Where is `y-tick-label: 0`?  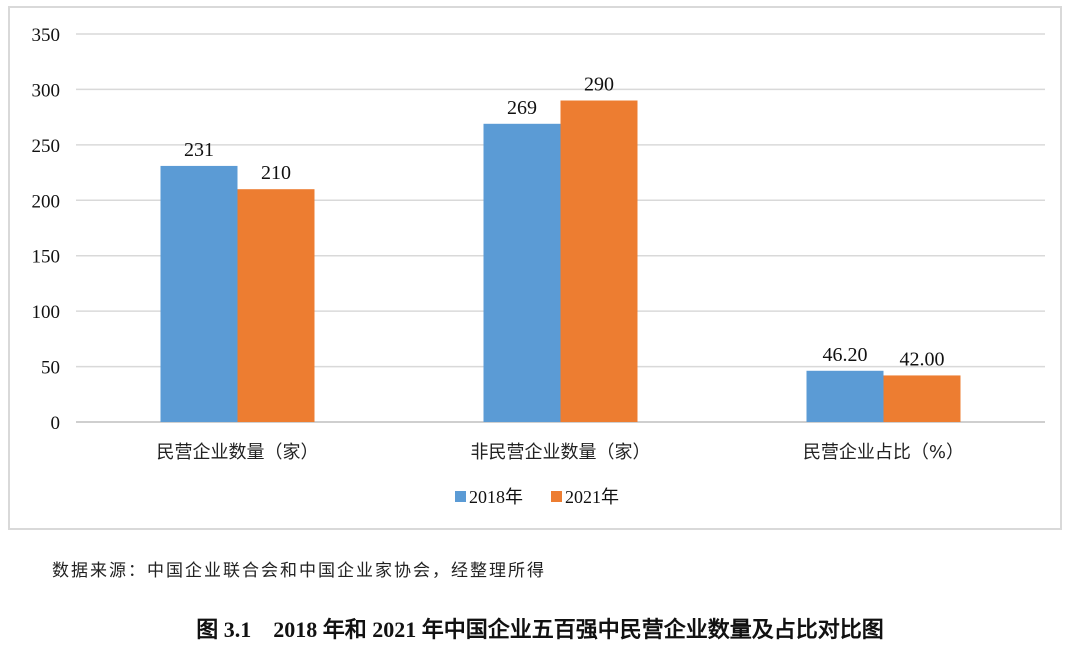 y-tick-label: 0 is located at coordinates (56, 423).